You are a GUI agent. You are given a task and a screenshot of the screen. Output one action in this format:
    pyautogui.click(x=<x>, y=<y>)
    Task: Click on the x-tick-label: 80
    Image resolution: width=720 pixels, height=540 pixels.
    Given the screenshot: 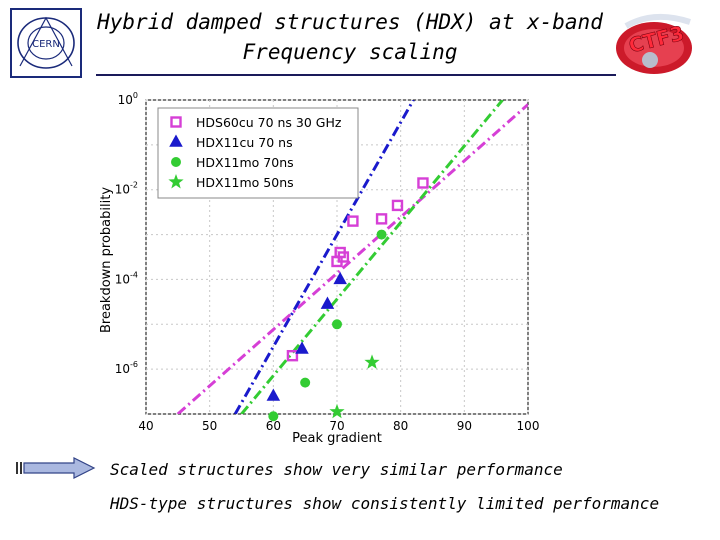 What is the action you would take?
    pyautogui.click(x=400, y=426)
    